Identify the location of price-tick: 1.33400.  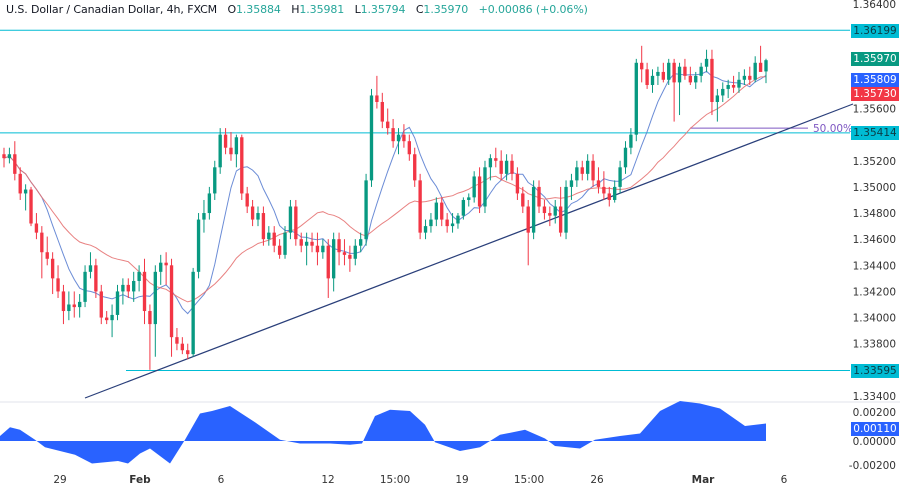
(874, 397).